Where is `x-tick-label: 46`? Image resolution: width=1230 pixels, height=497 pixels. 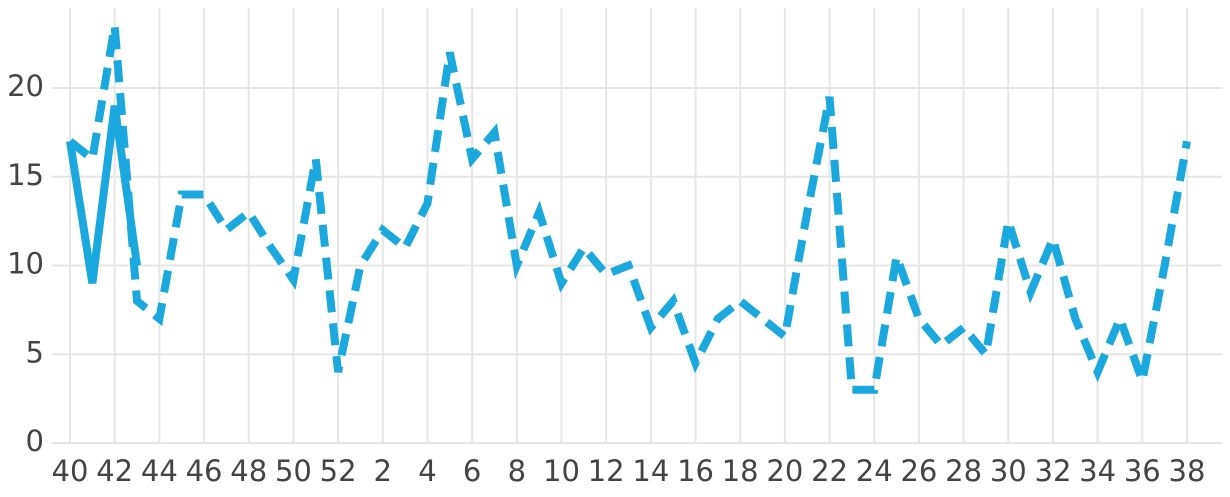 x-tick-label: 46 is located at coordinates (204, 471).